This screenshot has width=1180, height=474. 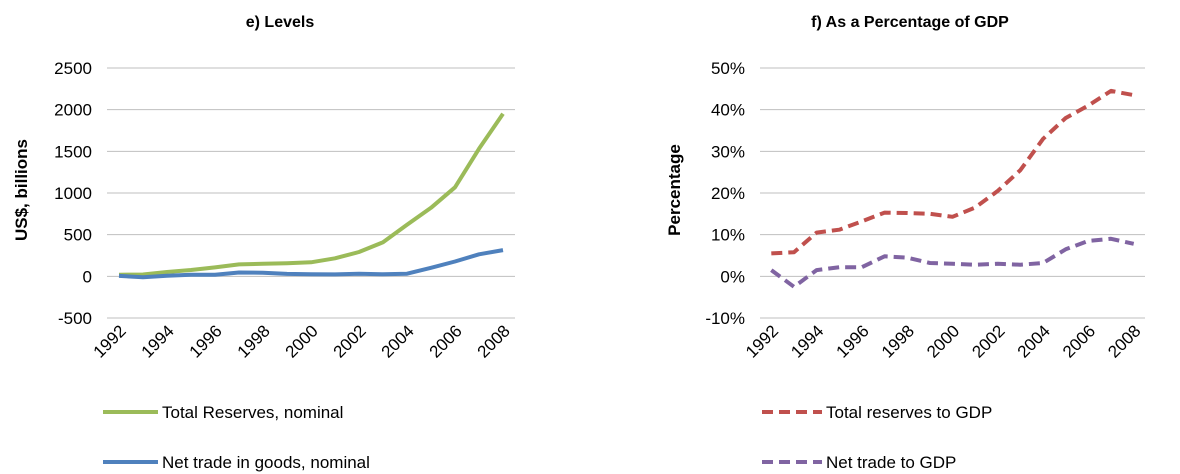 I want to click on y-tick-label: 0, so click(x=87, y=276).